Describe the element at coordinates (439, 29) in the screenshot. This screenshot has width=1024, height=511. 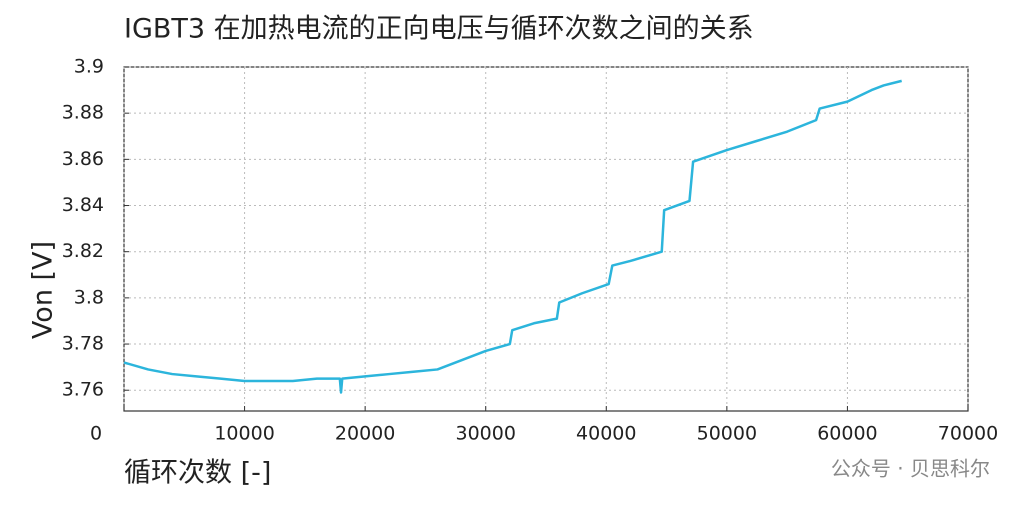
I see `chart-title: IGBT3 在加热电流的正向电压与循环次数之间的关系` at that location.